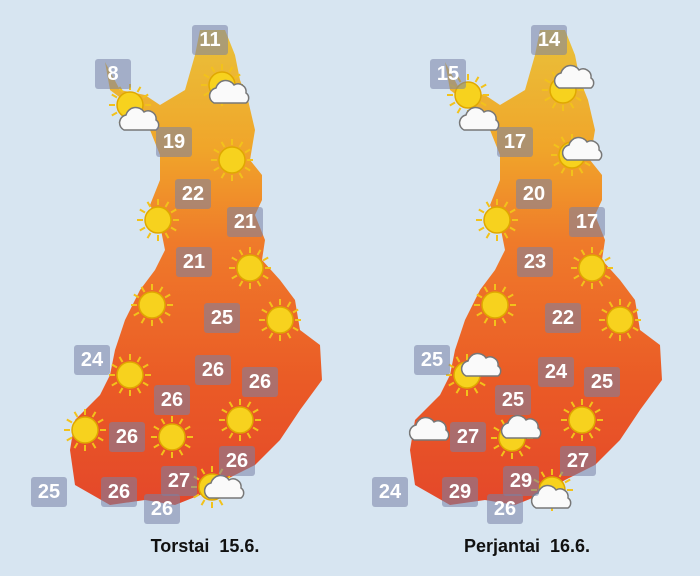  What do you see at coordinates (535, 262) in the screenshot?
I see `temperature: 23` at bounding box center [535, 262].